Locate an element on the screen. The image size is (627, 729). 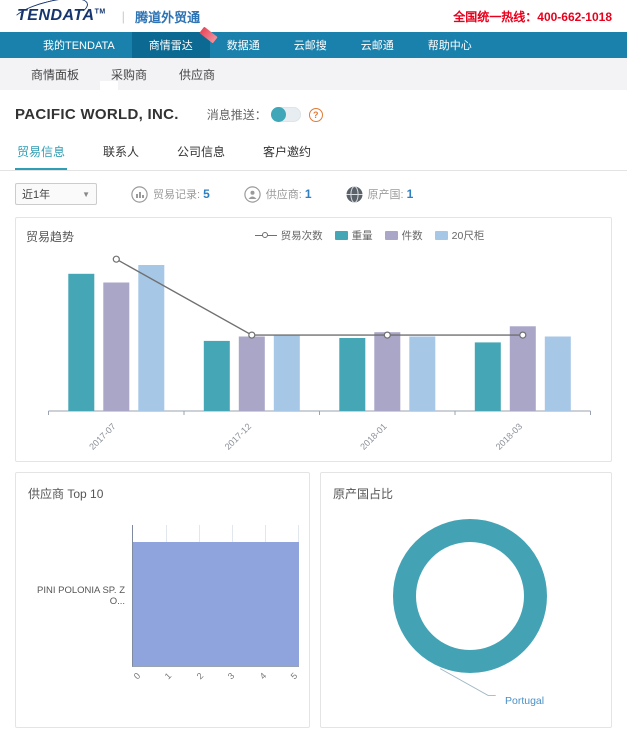
globe-icon is located at coordinates (354, 194).